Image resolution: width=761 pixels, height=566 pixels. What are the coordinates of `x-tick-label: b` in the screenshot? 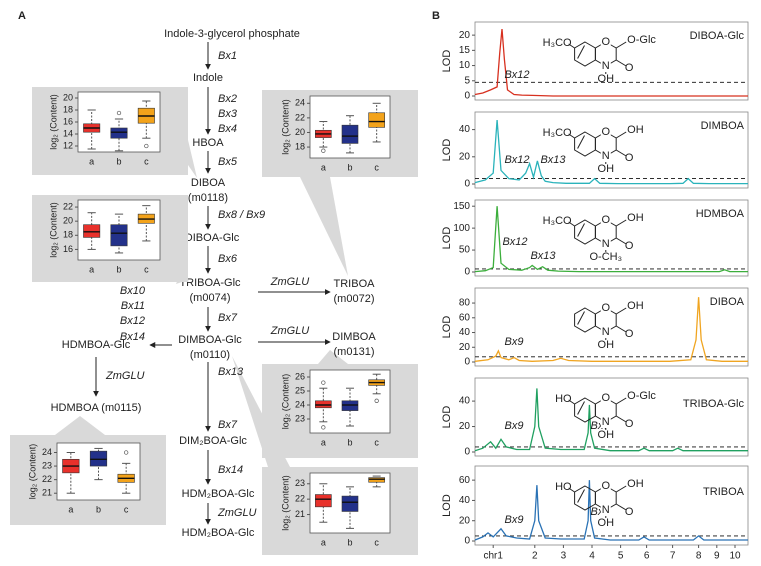 It's located at (98, 509).